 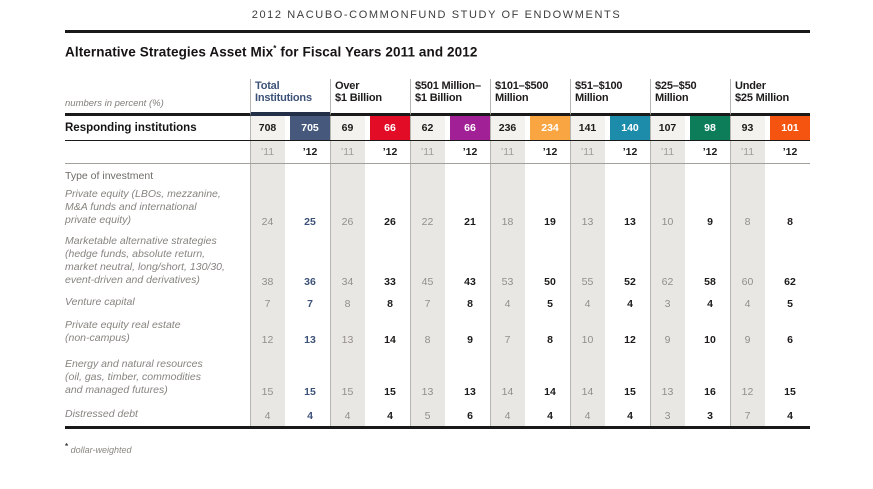 I want to click on group-header: $101–$500 Million, so click(x=530, y=97).